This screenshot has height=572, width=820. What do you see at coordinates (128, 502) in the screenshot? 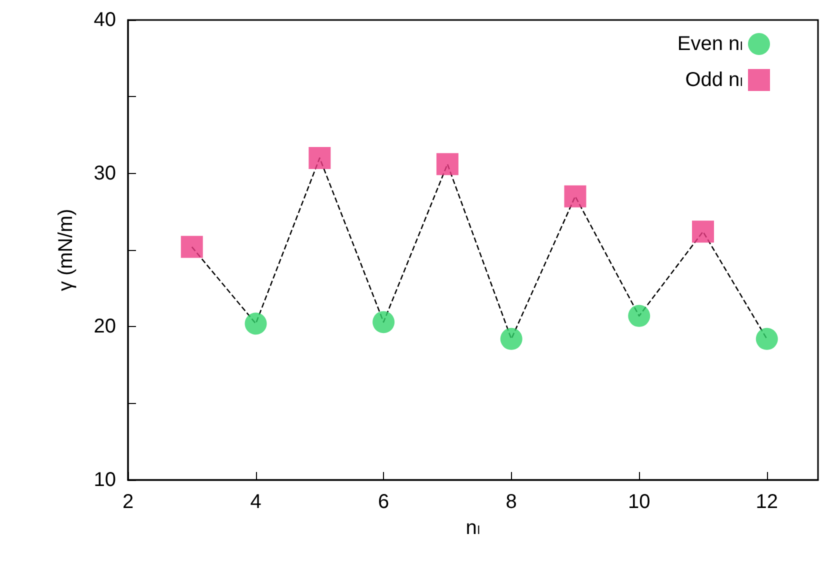
I see `x-tick-label: 2` at bounding box center [128, 502].